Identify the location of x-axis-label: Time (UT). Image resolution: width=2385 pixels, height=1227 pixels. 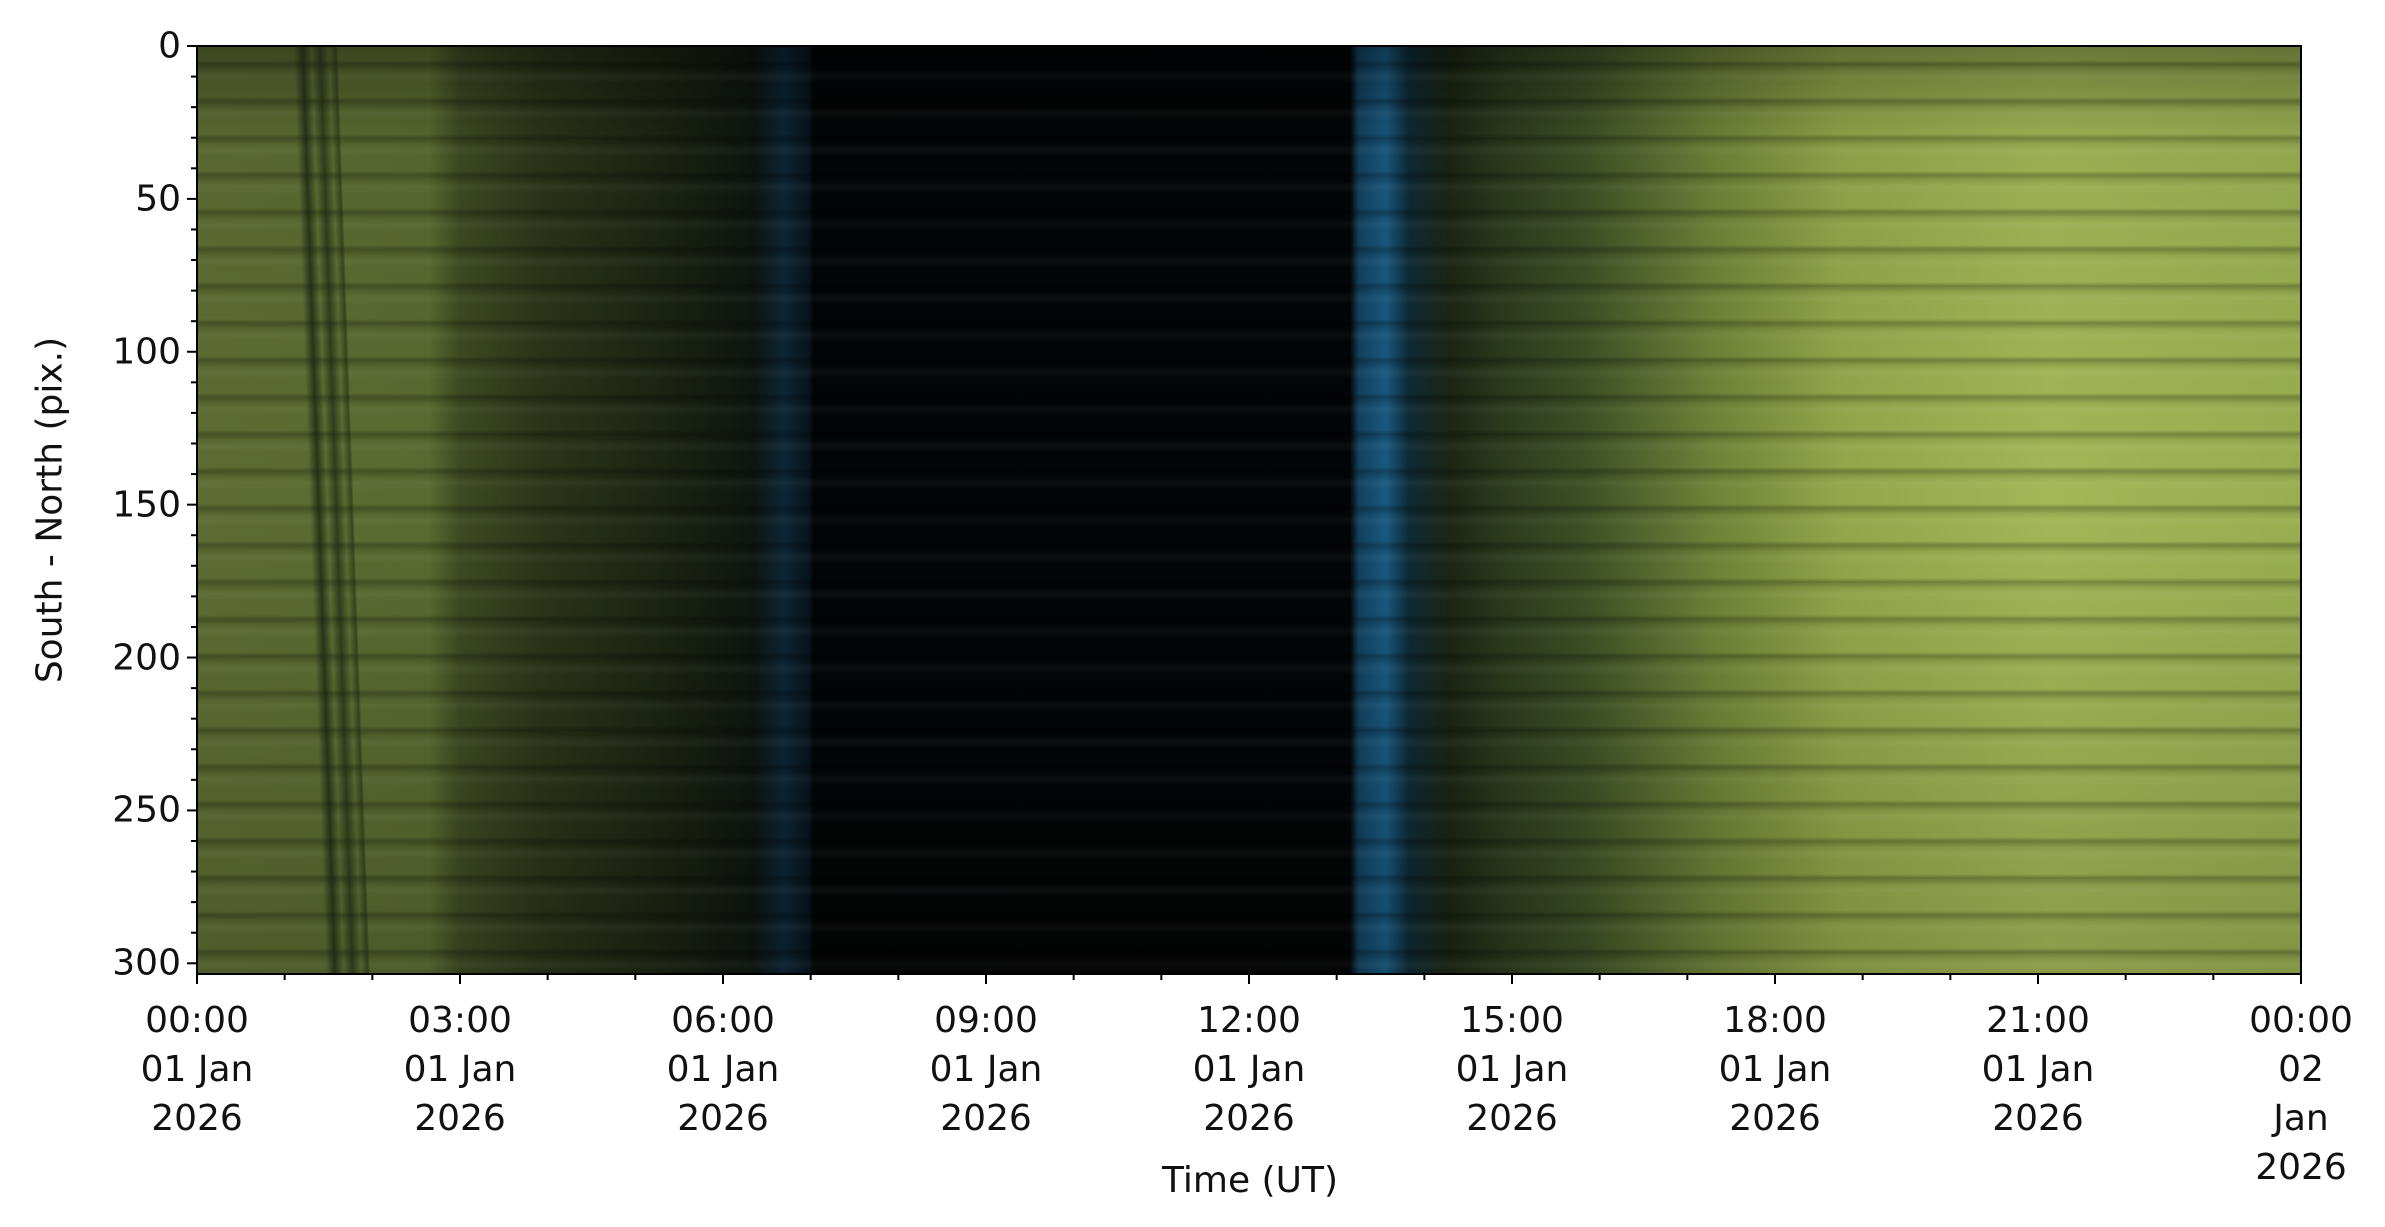
(1250, 1180).